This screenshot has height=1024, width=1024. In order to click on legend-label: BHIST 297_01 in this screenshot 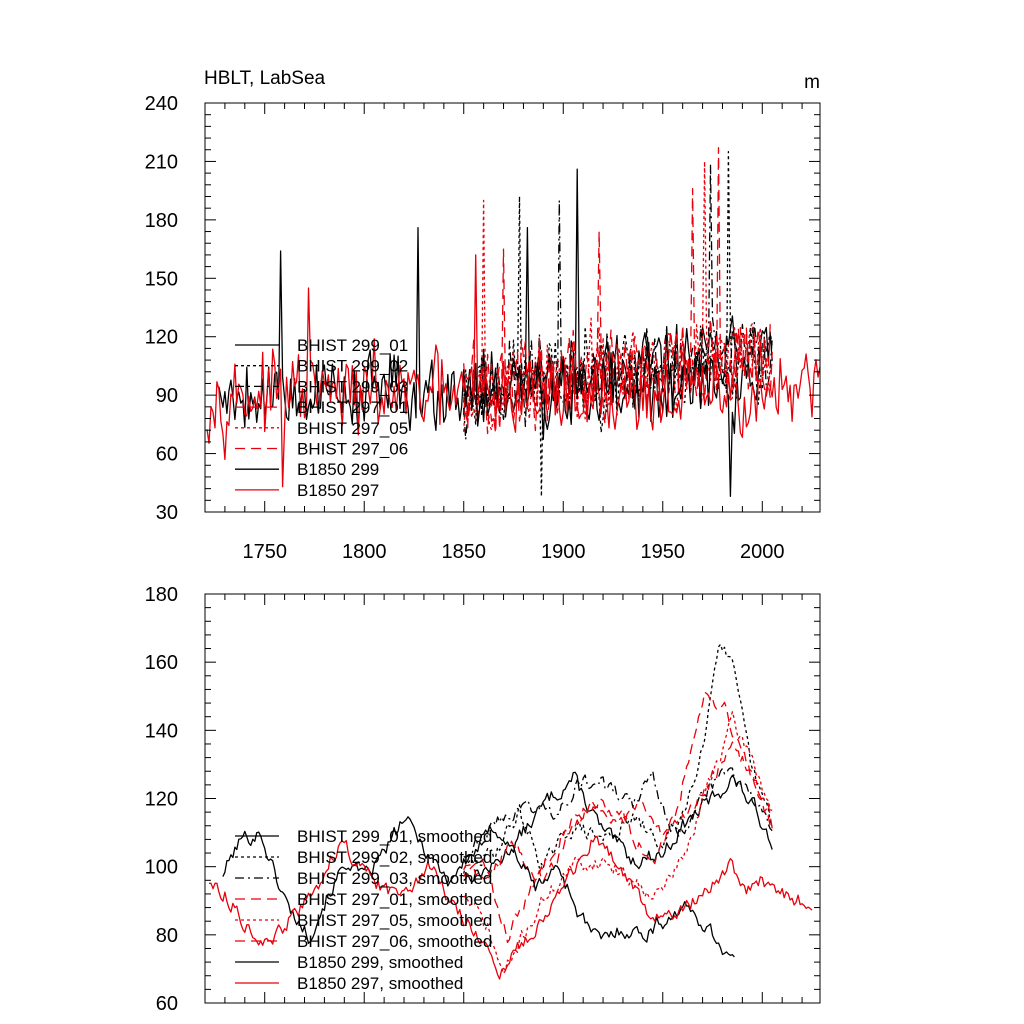, I will do `click(352, 407)`.